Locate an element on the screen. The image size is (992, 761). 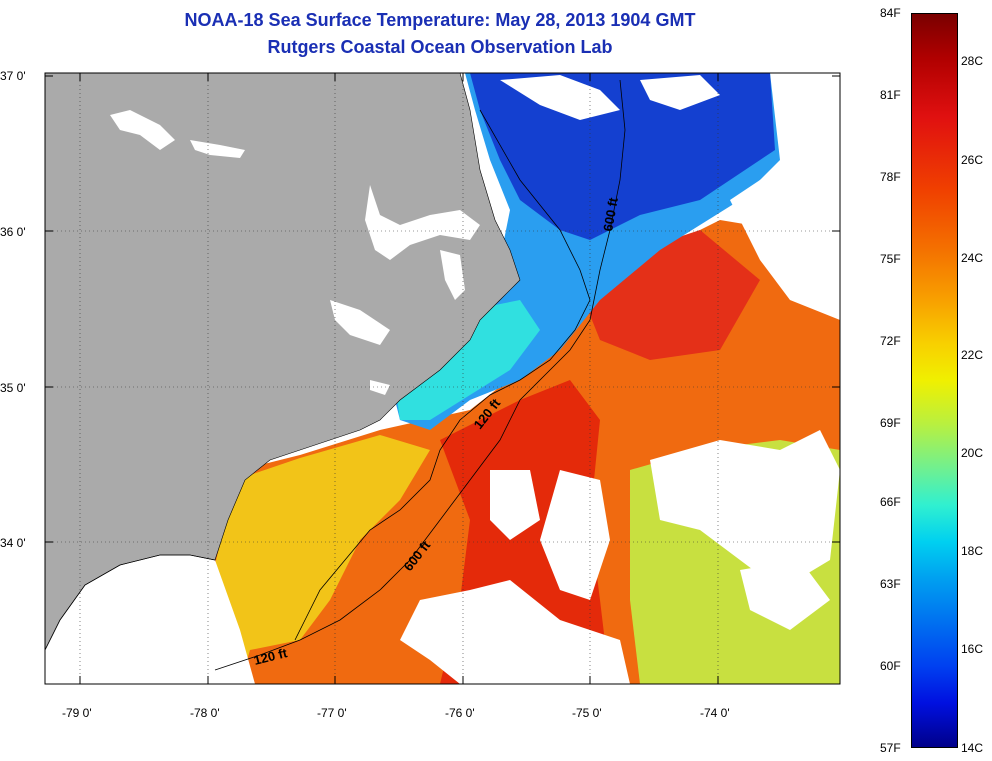
colorbar-c-16: 16C is located at coordinates (972, 649).